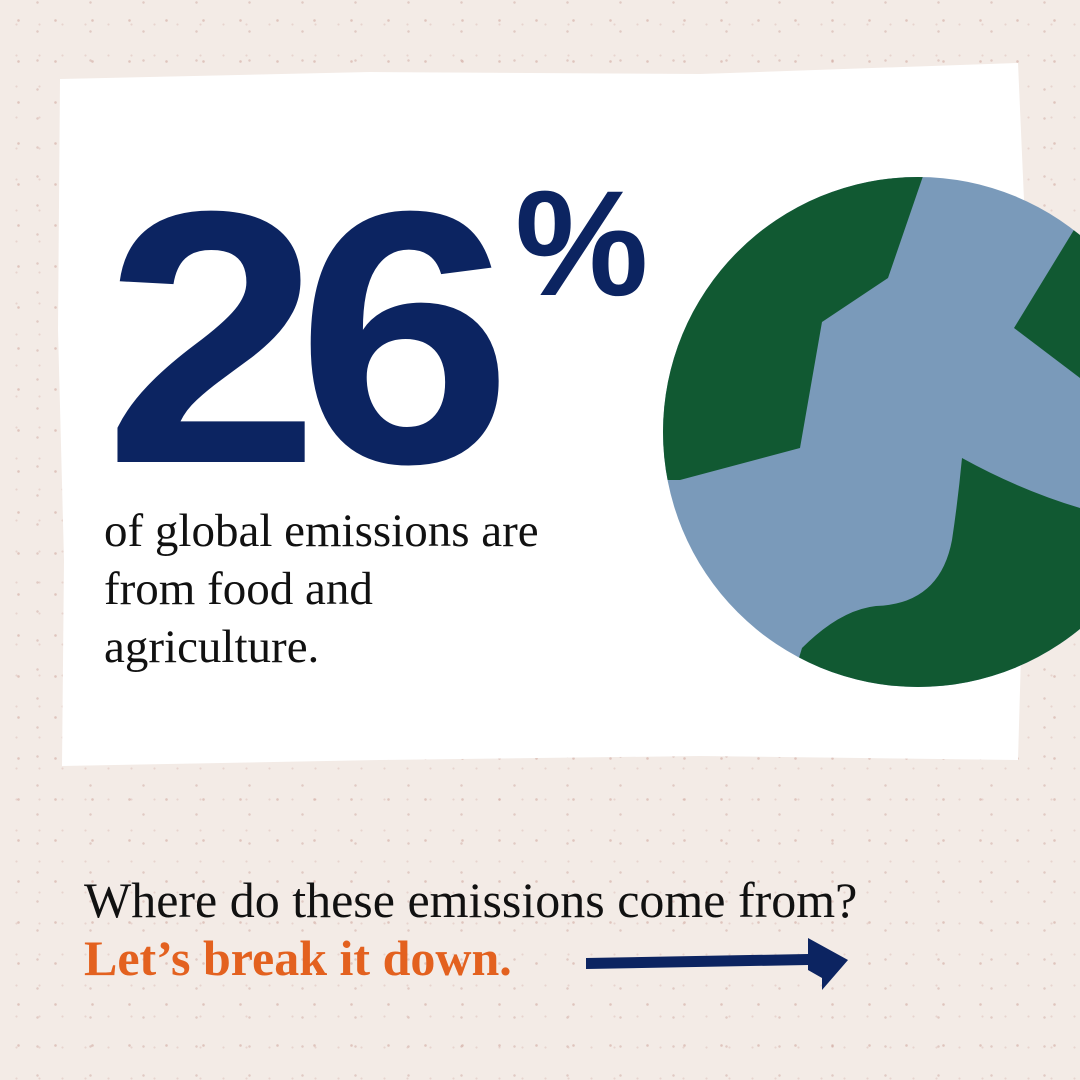 The height and width of the screenshot is (1080, 1080). I want to click on stat-value: 26, so click(308, 338).